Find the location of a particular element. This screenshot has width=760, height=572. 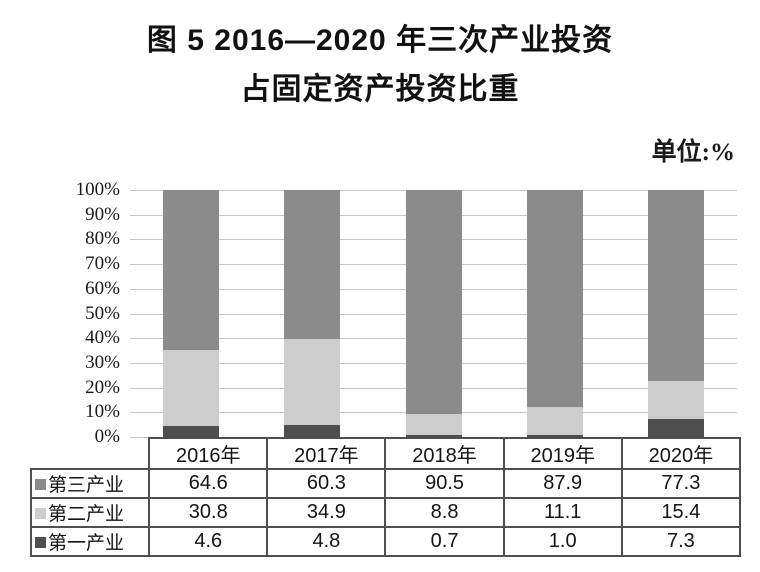

legend-cell: 第三产业 is located at coordinates (90, 483).